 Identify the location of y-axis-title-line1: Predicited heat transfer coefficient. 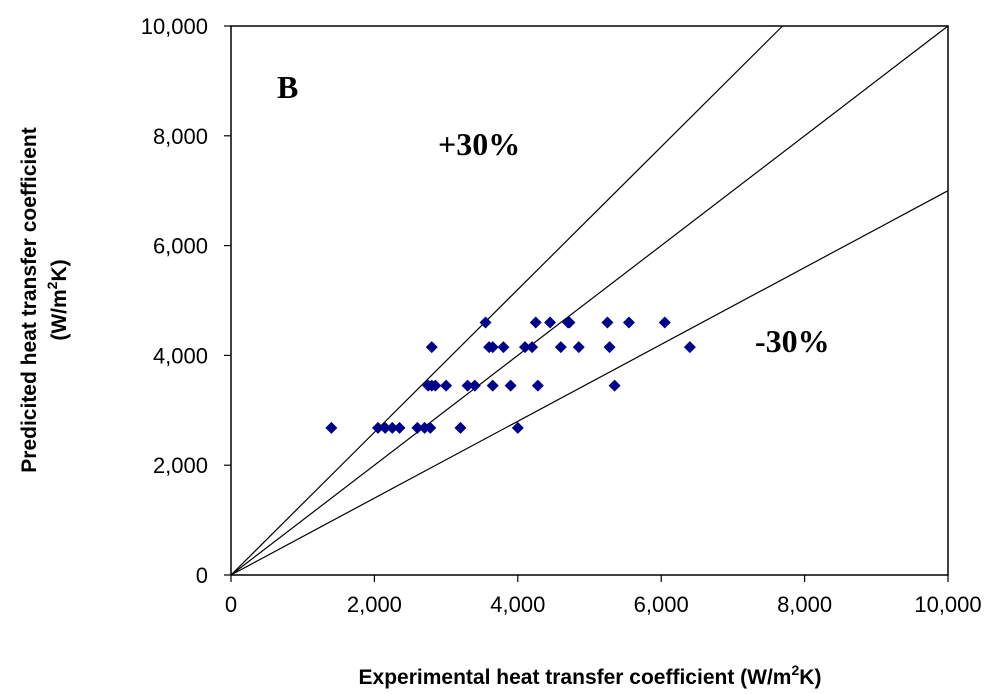
(29, 299).